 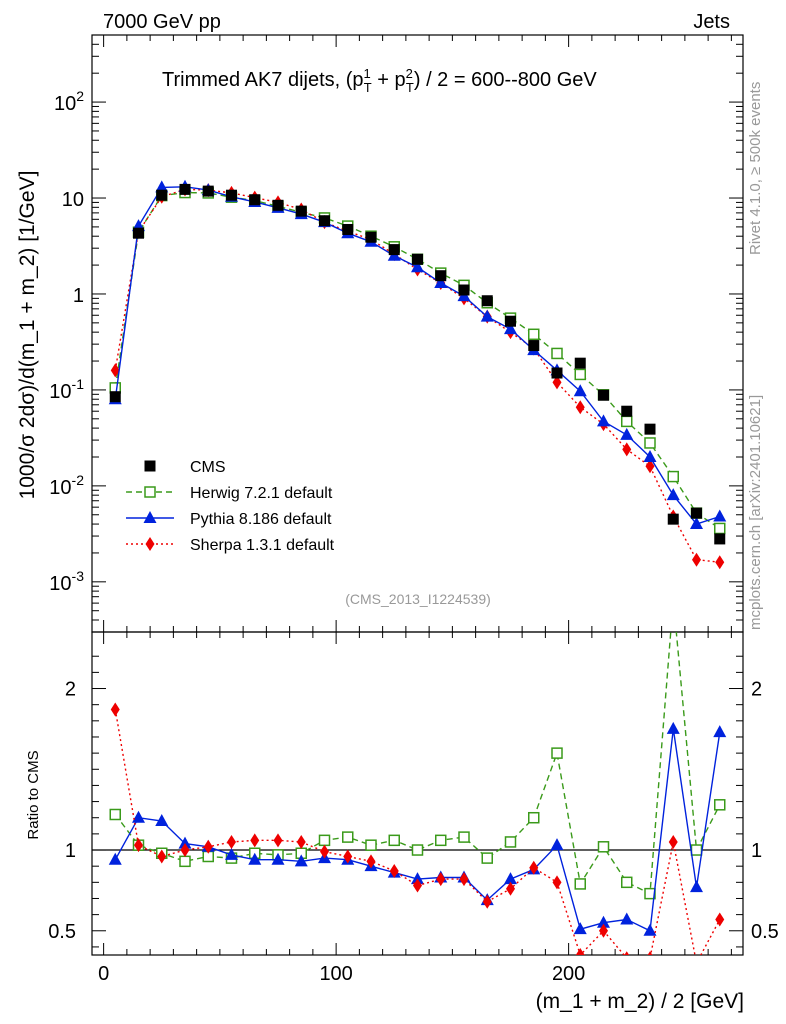 I want to click on header-left: 7000 GeV pp, so click(x=162, y=22).